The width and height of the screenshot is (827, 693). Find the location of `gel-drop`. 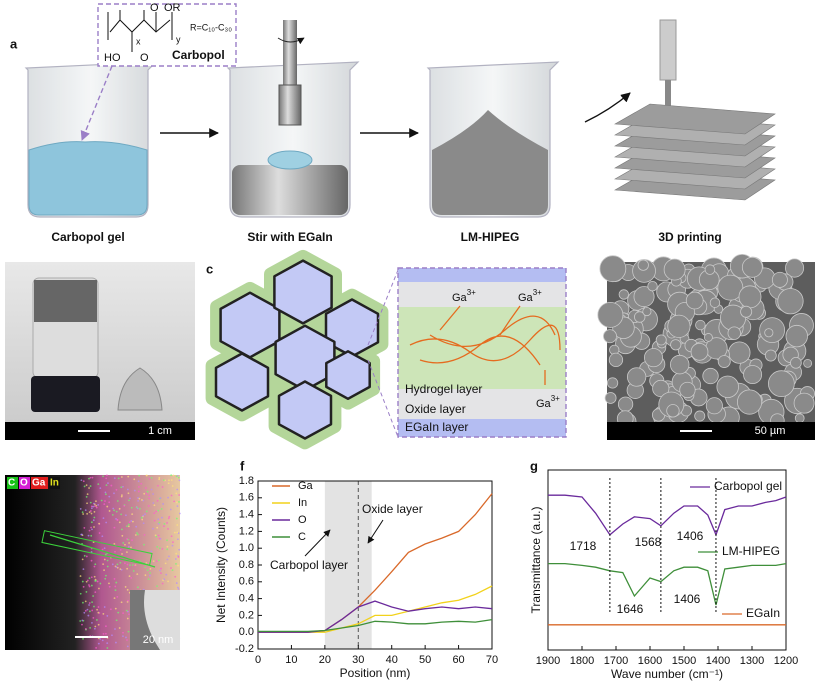

gel-drop is located at coordinates (290, 160).